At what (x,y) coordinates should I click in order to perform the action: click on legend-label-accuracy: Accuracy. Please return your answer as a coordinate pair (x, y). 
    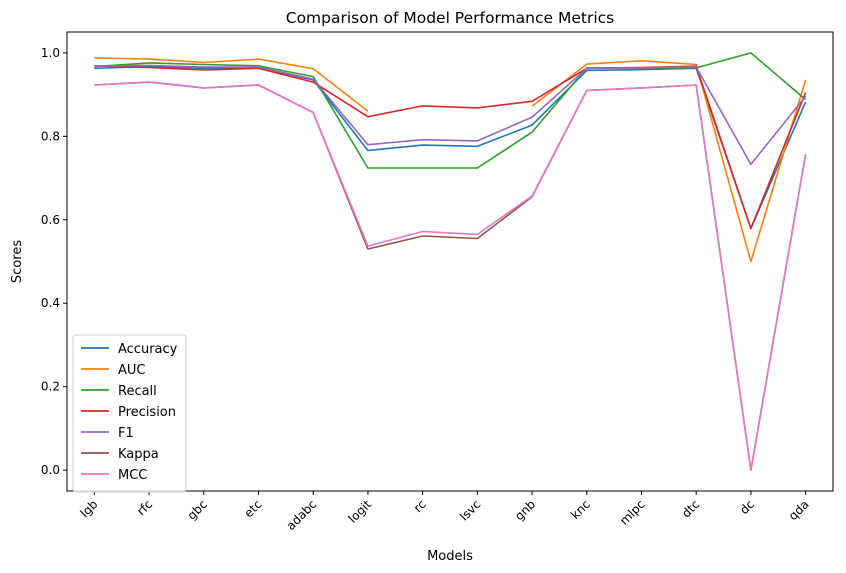
    Looking at the image, I should click on (148, 349).